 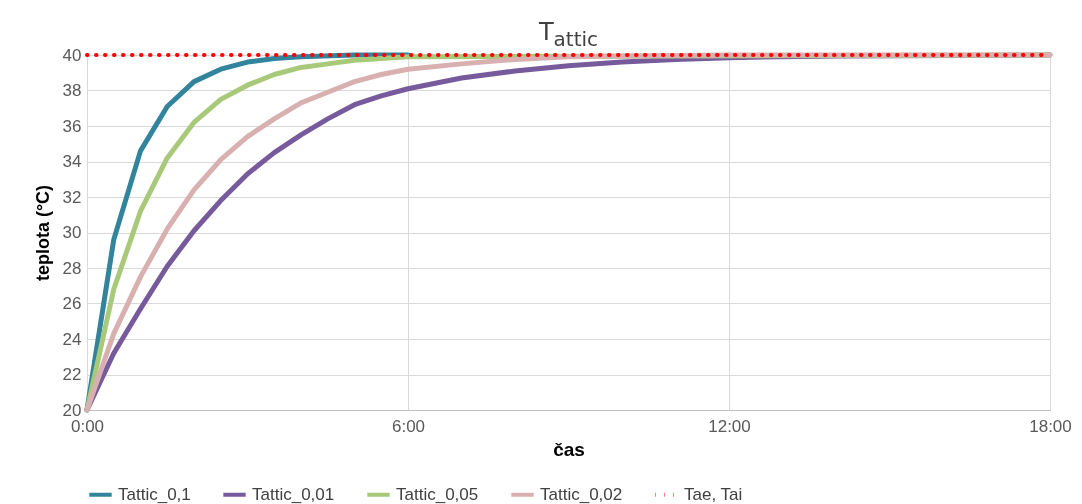 I want to click on legend-label: Tattic_0,02, so click(x=581, y=494).